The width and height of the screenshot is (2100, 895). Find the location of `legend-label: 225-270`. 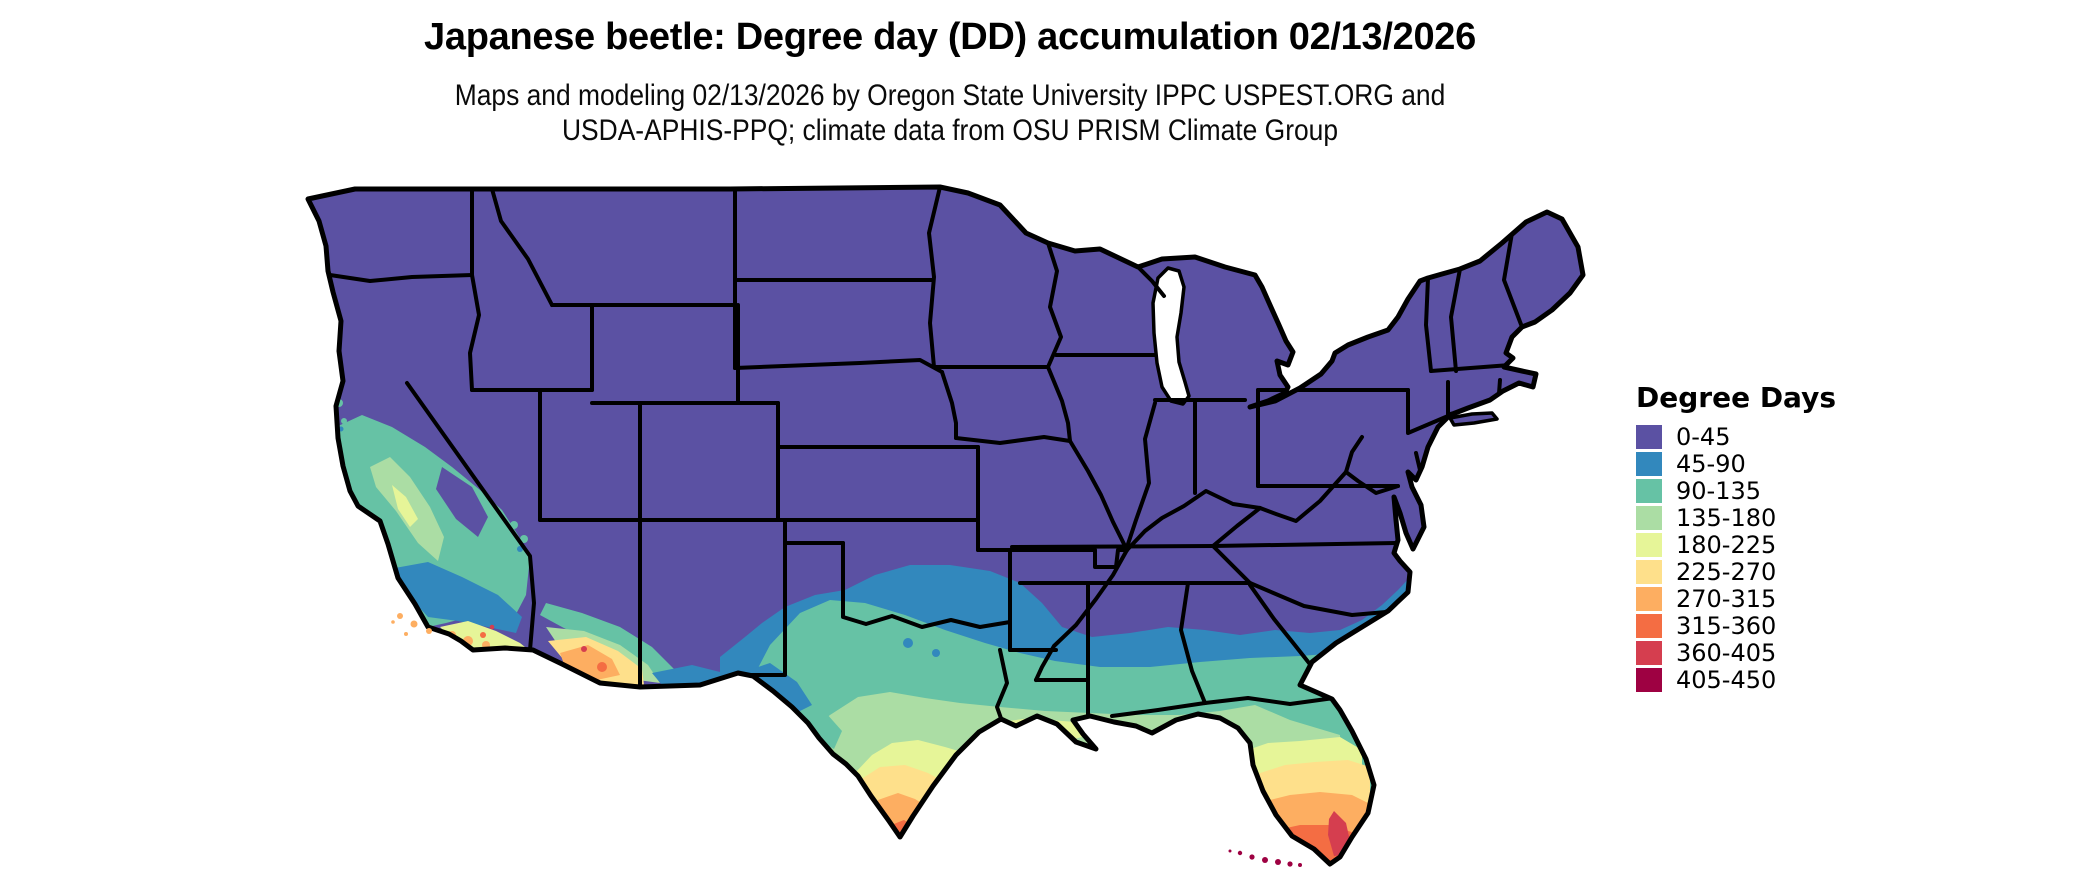

legend-label: 225-270 is located at coordinates (1726, 571).